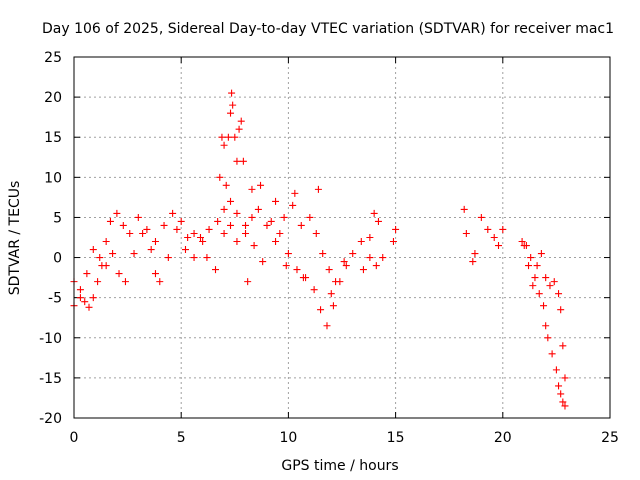 Image resolution: width=640 pixels, height=480 pixels. What do you see at coordinates (53, 138) in the screenshot?
I see `y-tick-label: 15` at bounding box center [53, 138].